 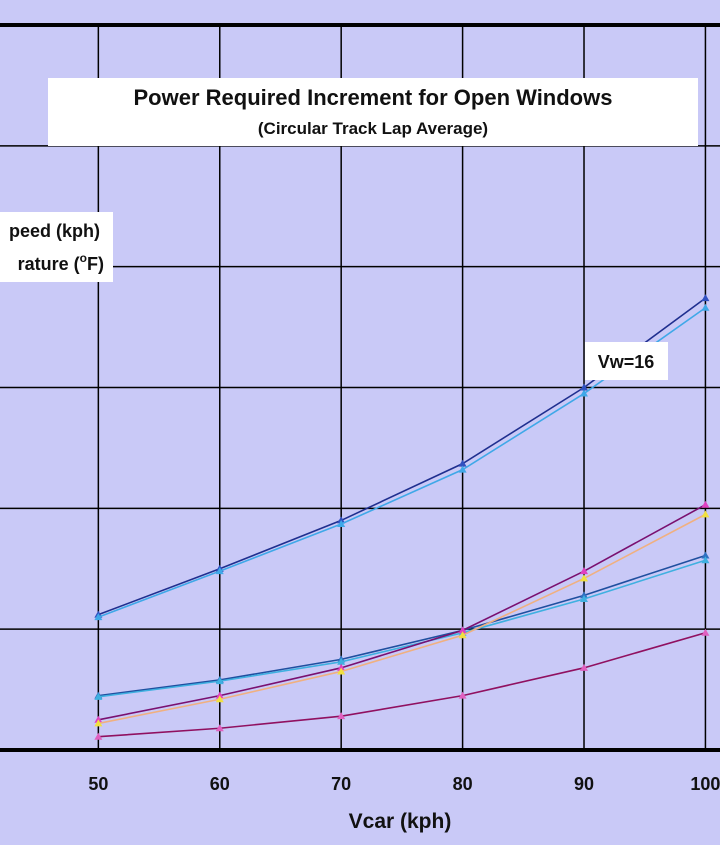 I want to click on annotation-box, so click(x=626, y=361).